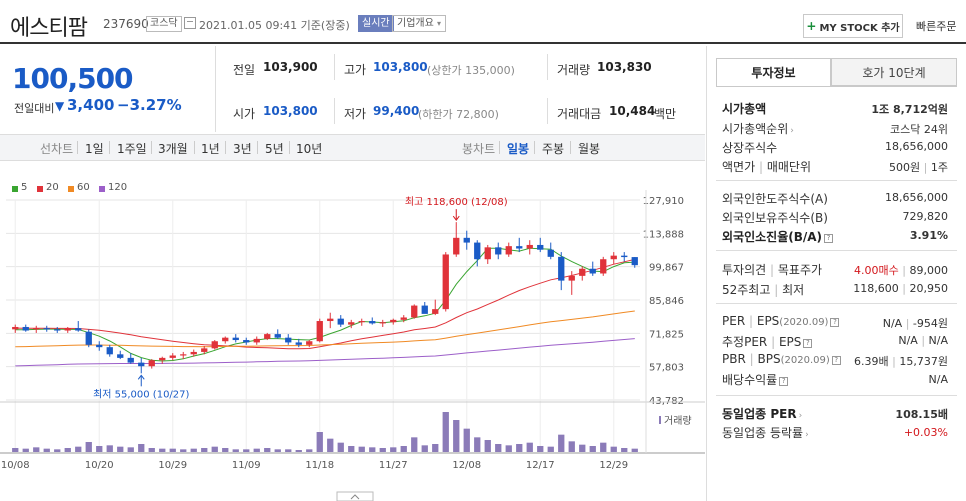 The image size is (966, 501). What do you see at coordinates (660, 420) in the screenshot?
I see `volume-label-swatch` at bounding box center [660, 420].